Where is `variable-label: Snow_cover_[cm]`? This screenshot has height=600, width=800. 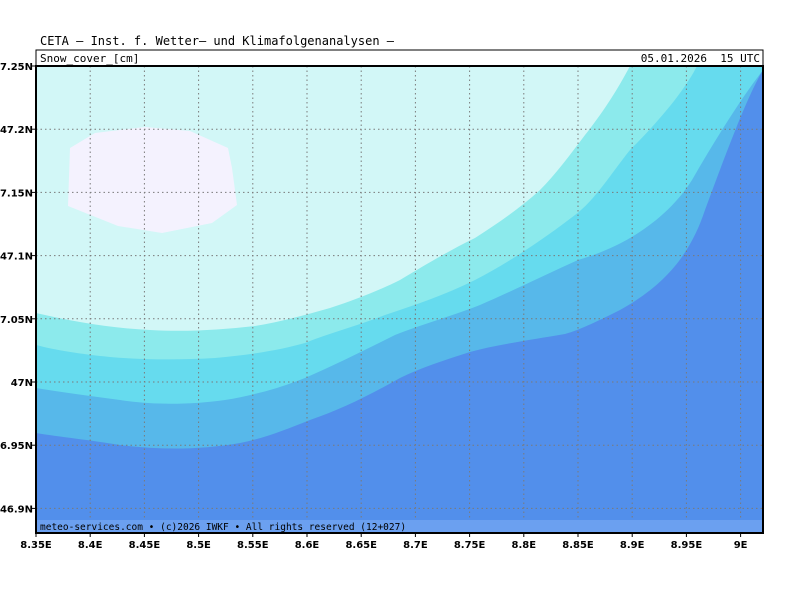 variable-label: Snow_cover_[cm] is located at coordinates (90, 58).